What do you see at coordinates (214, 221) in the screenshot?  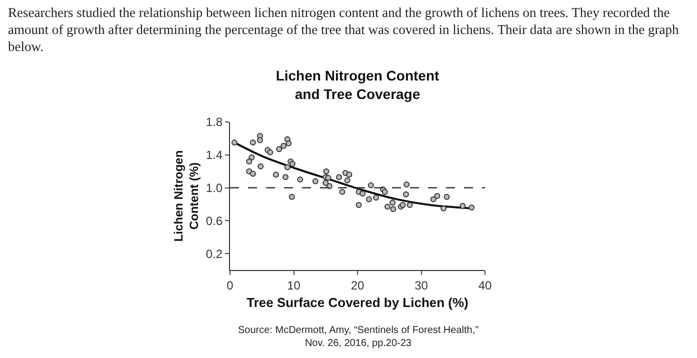 I see `y-tick-label: 0.6` at bounding box center [214, 221].